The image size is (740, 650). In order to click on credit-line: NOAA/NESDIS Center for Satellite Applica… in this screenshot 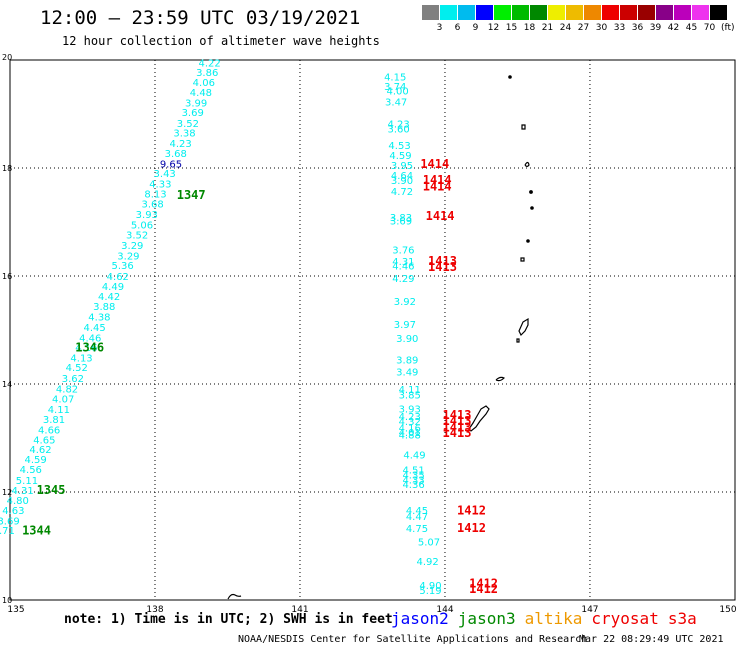, I will do `click(413, 639)`.